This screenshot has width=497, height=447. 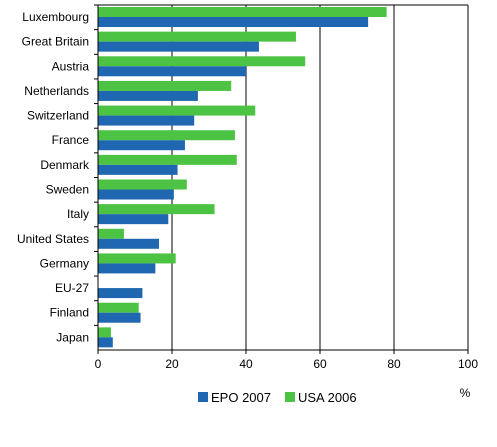 What do you see at coordinates (64, 263) in the screenshot?
I see `category-label: Germany` at bounding box center [64, 263].